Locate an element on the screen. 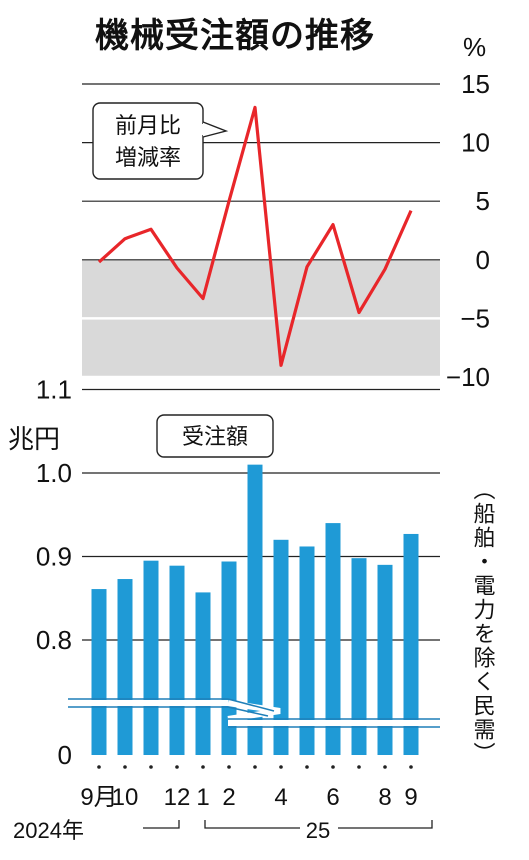 The image size is (529, 860). line-y-tick-label: 0 is located at coordinates (483, 260).